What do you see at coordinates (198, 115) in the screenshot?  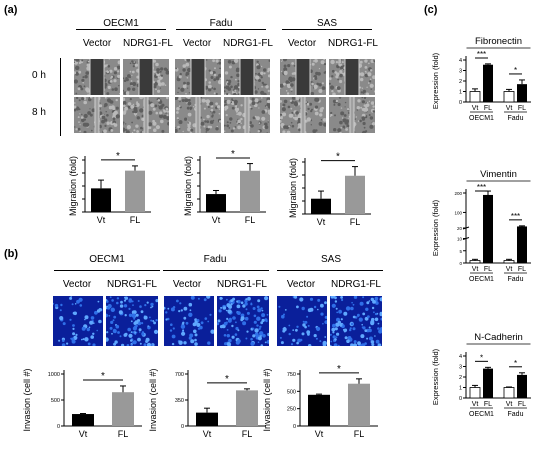 I see `wound-fadu-vector-8h` at bounding box center [198, 115].